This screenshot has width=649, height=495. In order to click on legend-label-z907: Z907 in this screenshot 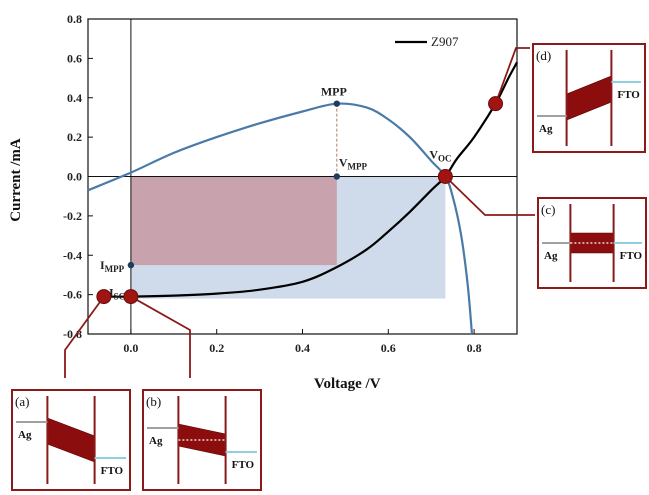, I will do `click(445, 41)`.